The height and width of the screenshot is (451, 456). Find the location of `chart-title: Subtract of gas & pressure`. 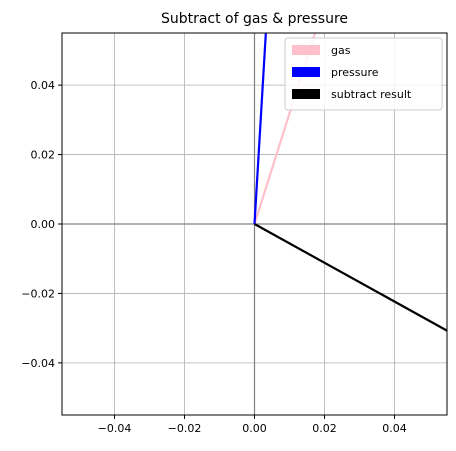

chart-title: Subtract of gas & pressure is located at coordinates (254, 19).